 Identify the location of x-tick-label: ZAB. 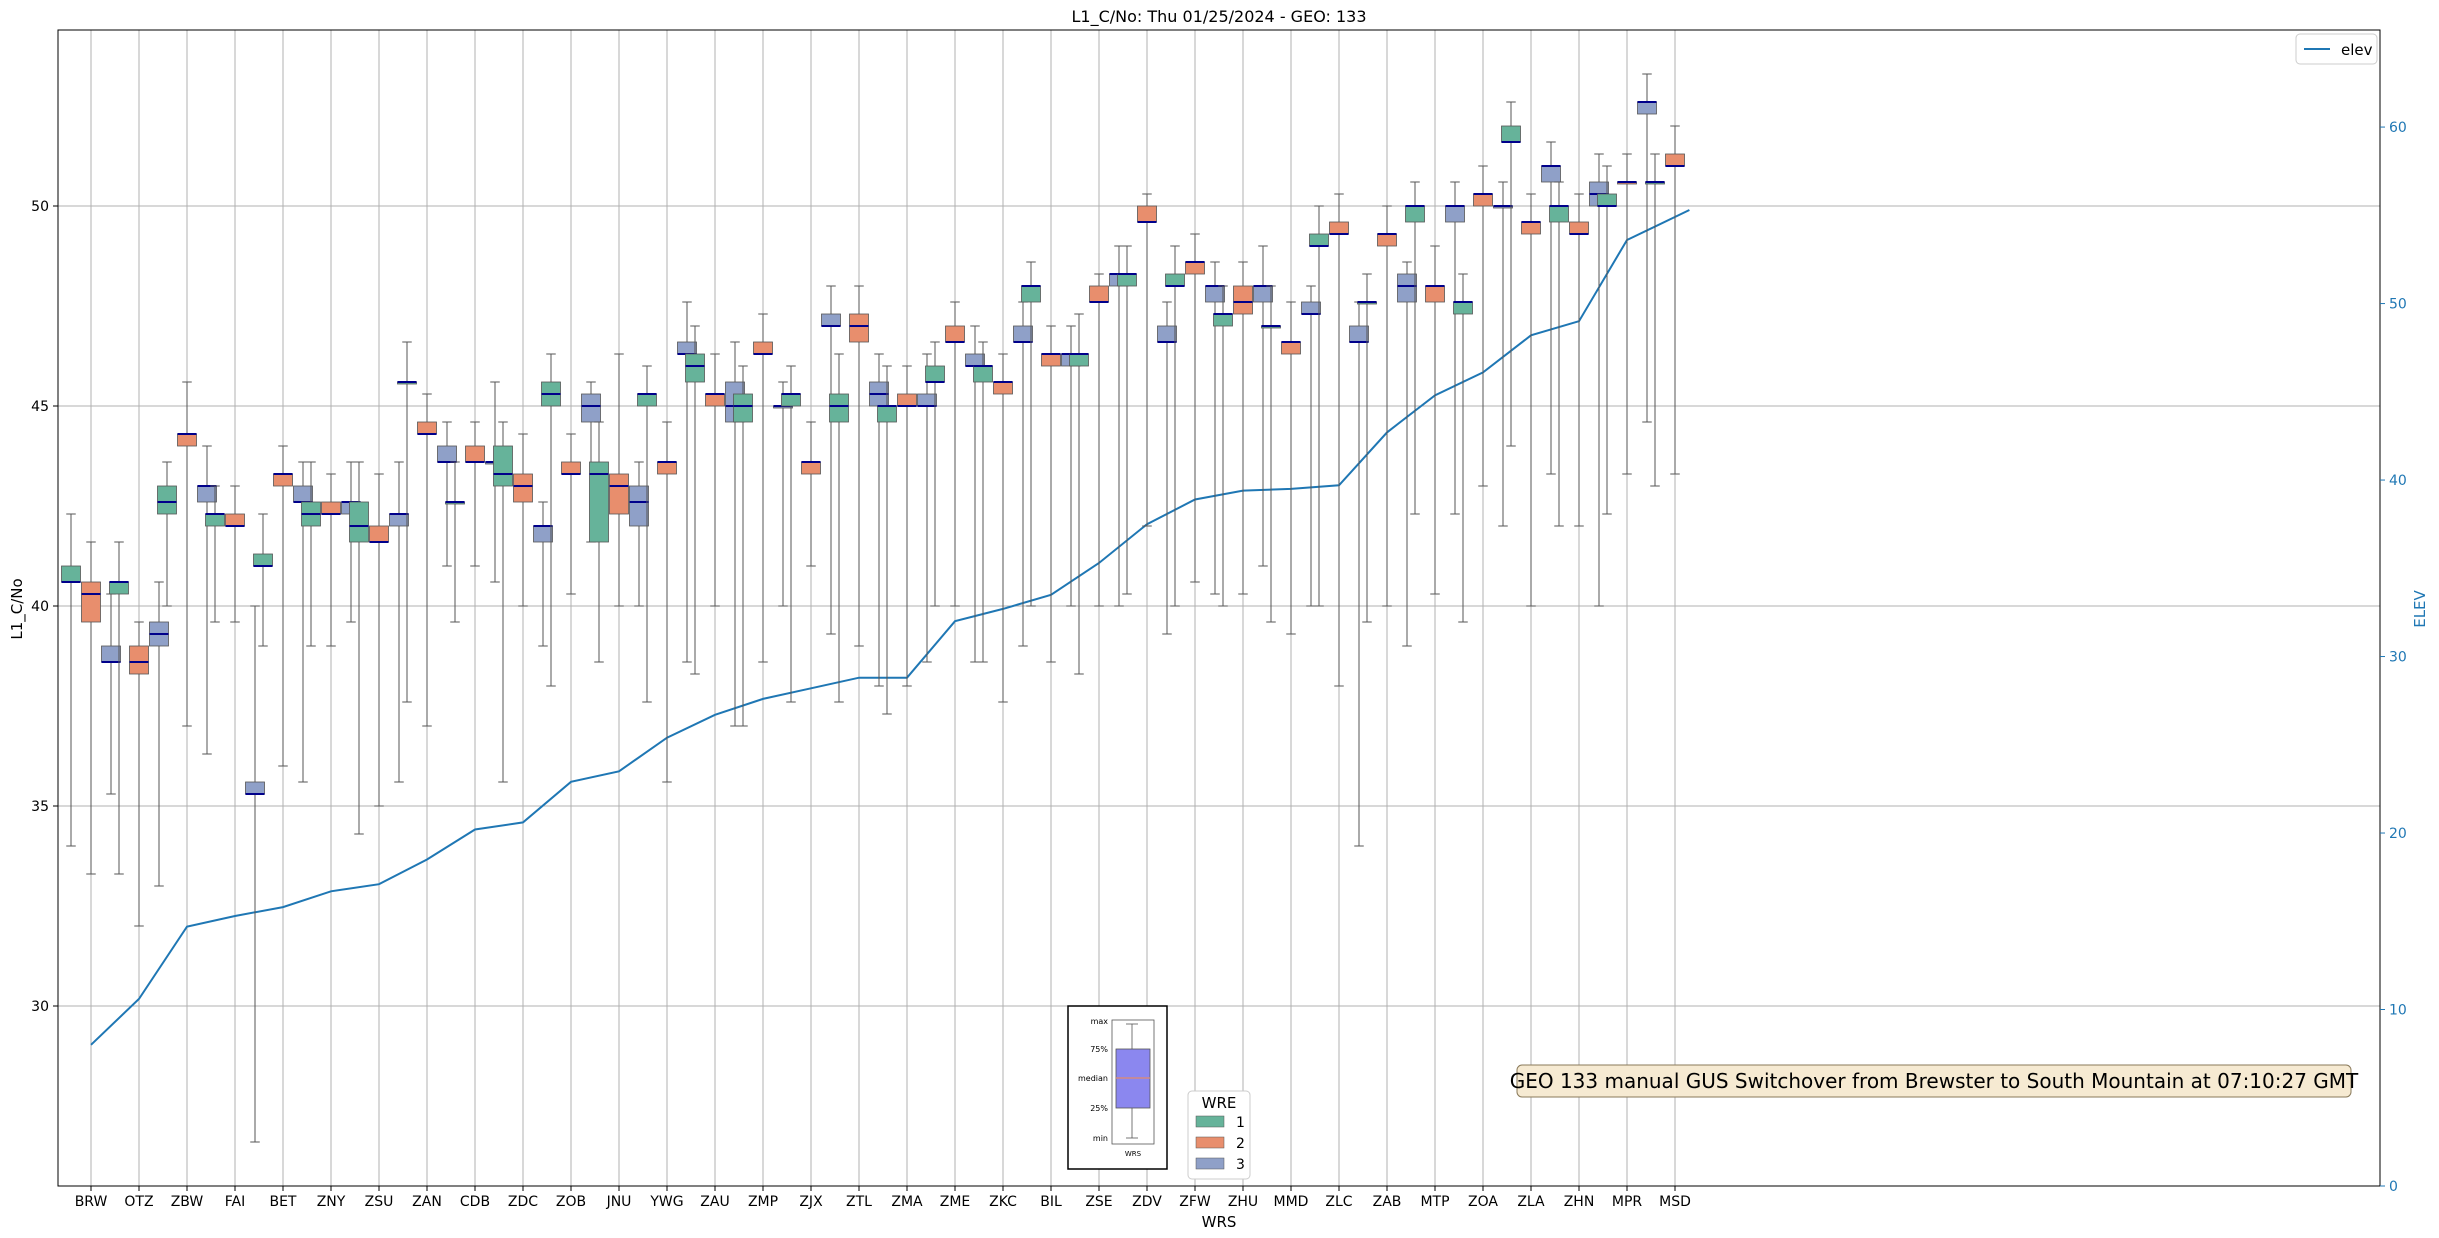
(1387, 1202).